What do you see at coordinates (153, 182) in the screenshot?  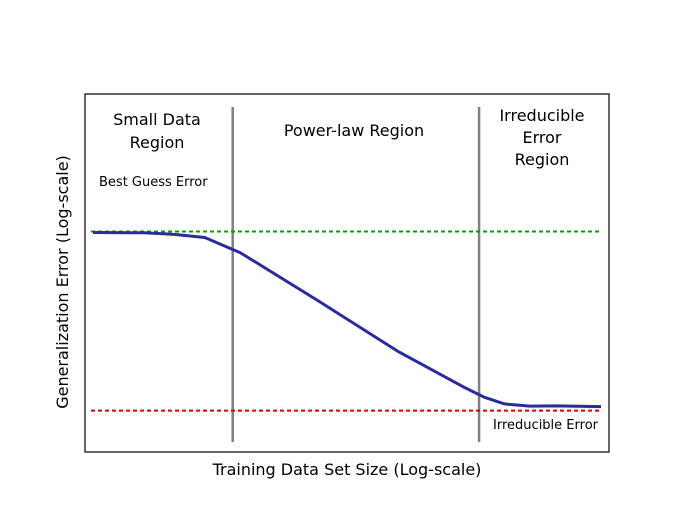 I see `best-guess-error-label: Best Guess Error` at bounding box center [153, 182].